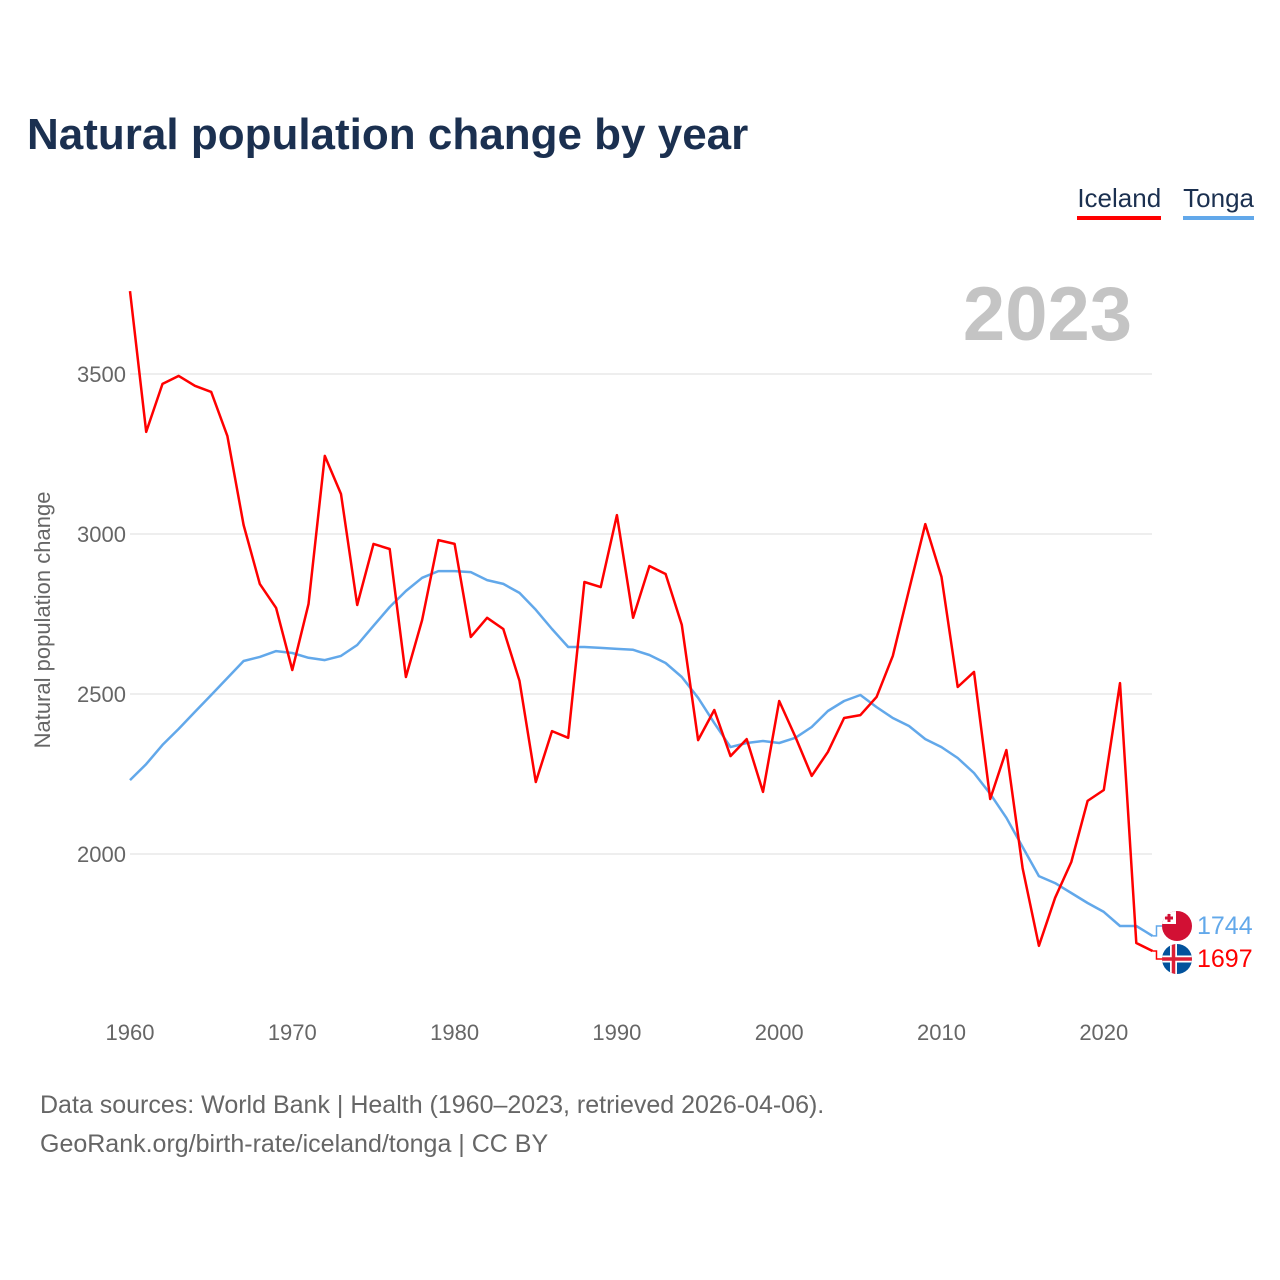 The image size is (1280, 1280). I want to click on chart-title: Natural population change by year, so click(388, 134).